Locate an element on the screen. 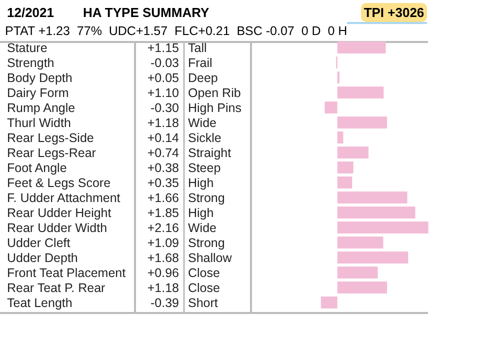  y-tick-label: Foot Angle is located at coordinates (37, 168).